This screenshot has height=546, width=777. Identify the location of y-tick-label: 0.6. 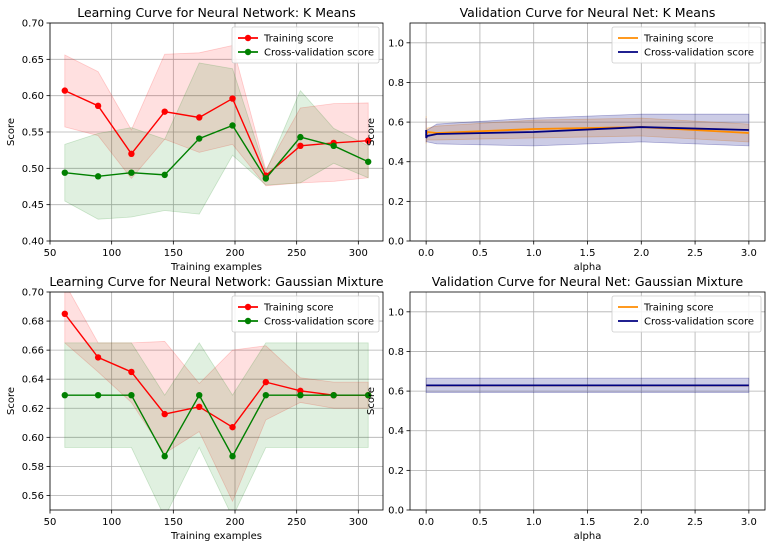
(396, 123).